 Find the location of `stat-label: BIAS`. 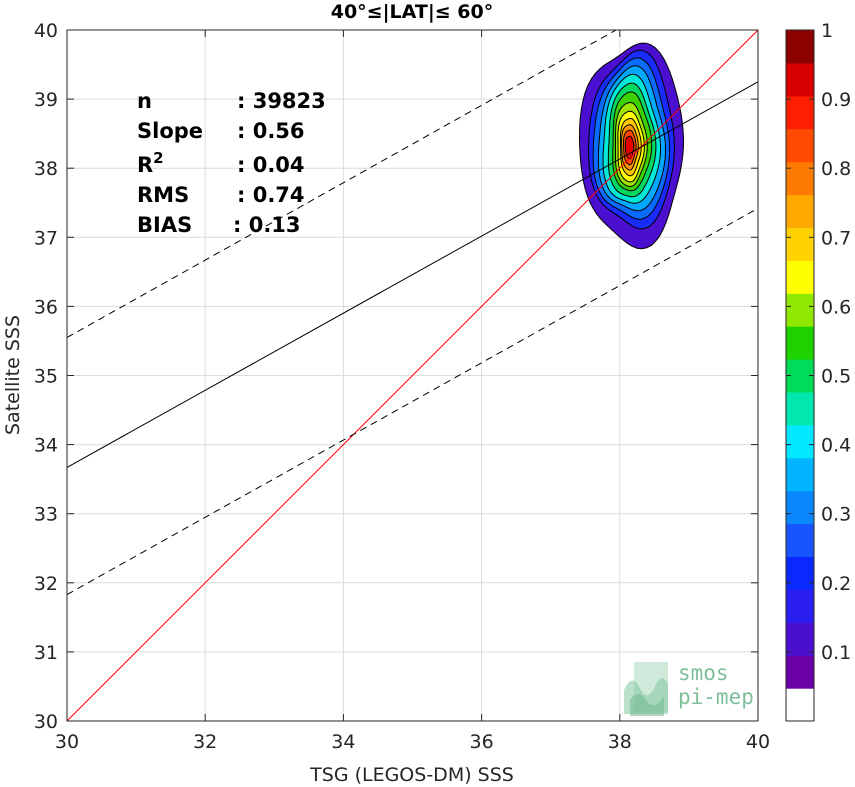

stat-label: BIAS is located at coordinates (164, 225).